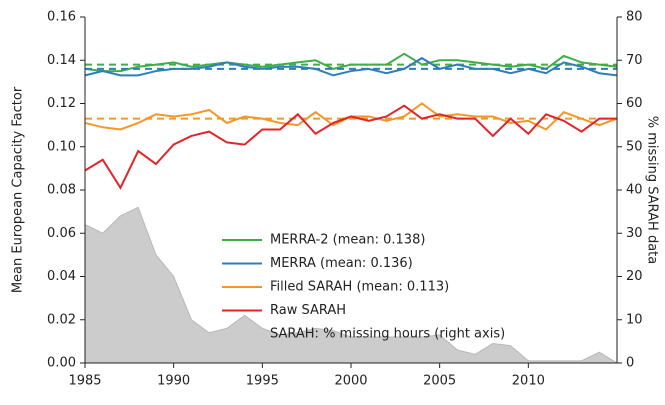  I want to click on y-tick-label: 0.08, so click(61, 190).